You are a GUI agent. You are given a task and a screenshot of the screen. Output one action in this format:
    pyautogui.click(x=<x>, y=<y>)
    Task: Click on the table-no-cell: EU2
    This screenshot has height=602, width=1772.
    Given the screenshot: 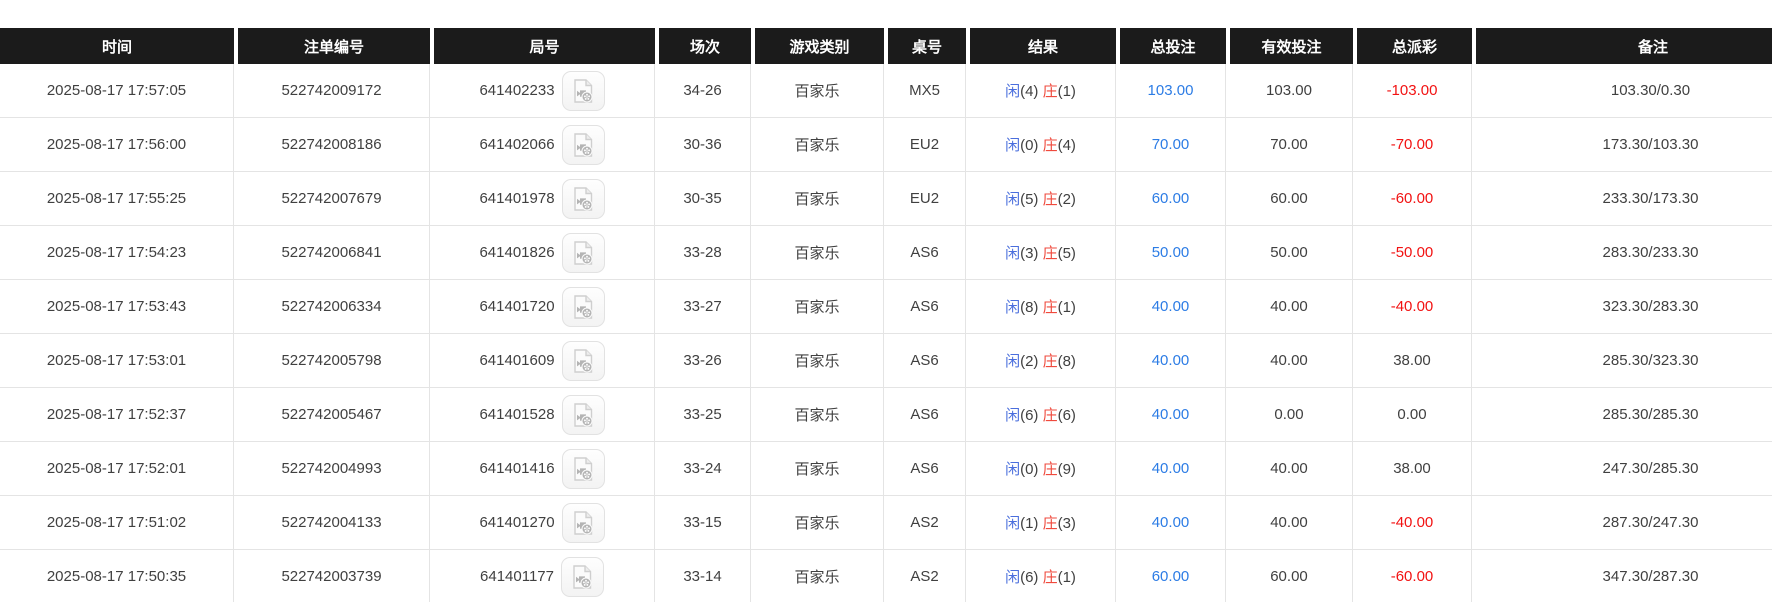 What is the action you would take?
    pyautogui.click(x=925, y=145)
    